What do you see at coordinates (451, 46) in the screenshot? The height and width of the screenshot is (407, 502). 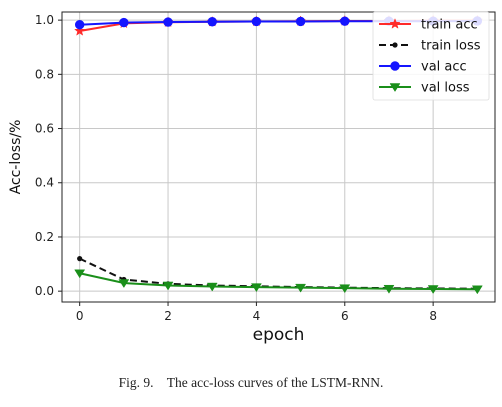 I see `legend-label-train-loss: train loss` at bounding box center [451, 46].